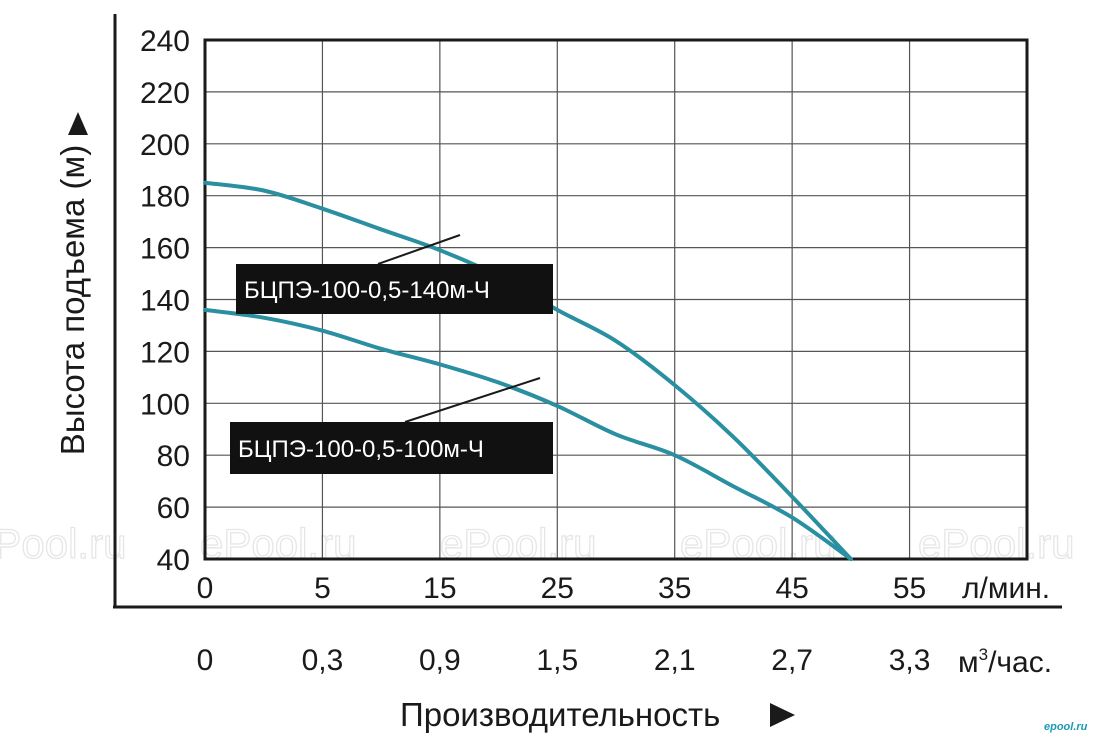 This screenshot has height=738, width=1100. What do you see at coordinates (367, 290) in the screenshot?
I see `series-label-1: БЦПЭ-100-0,5-140м-Ч` at bounding box center [367, 290].